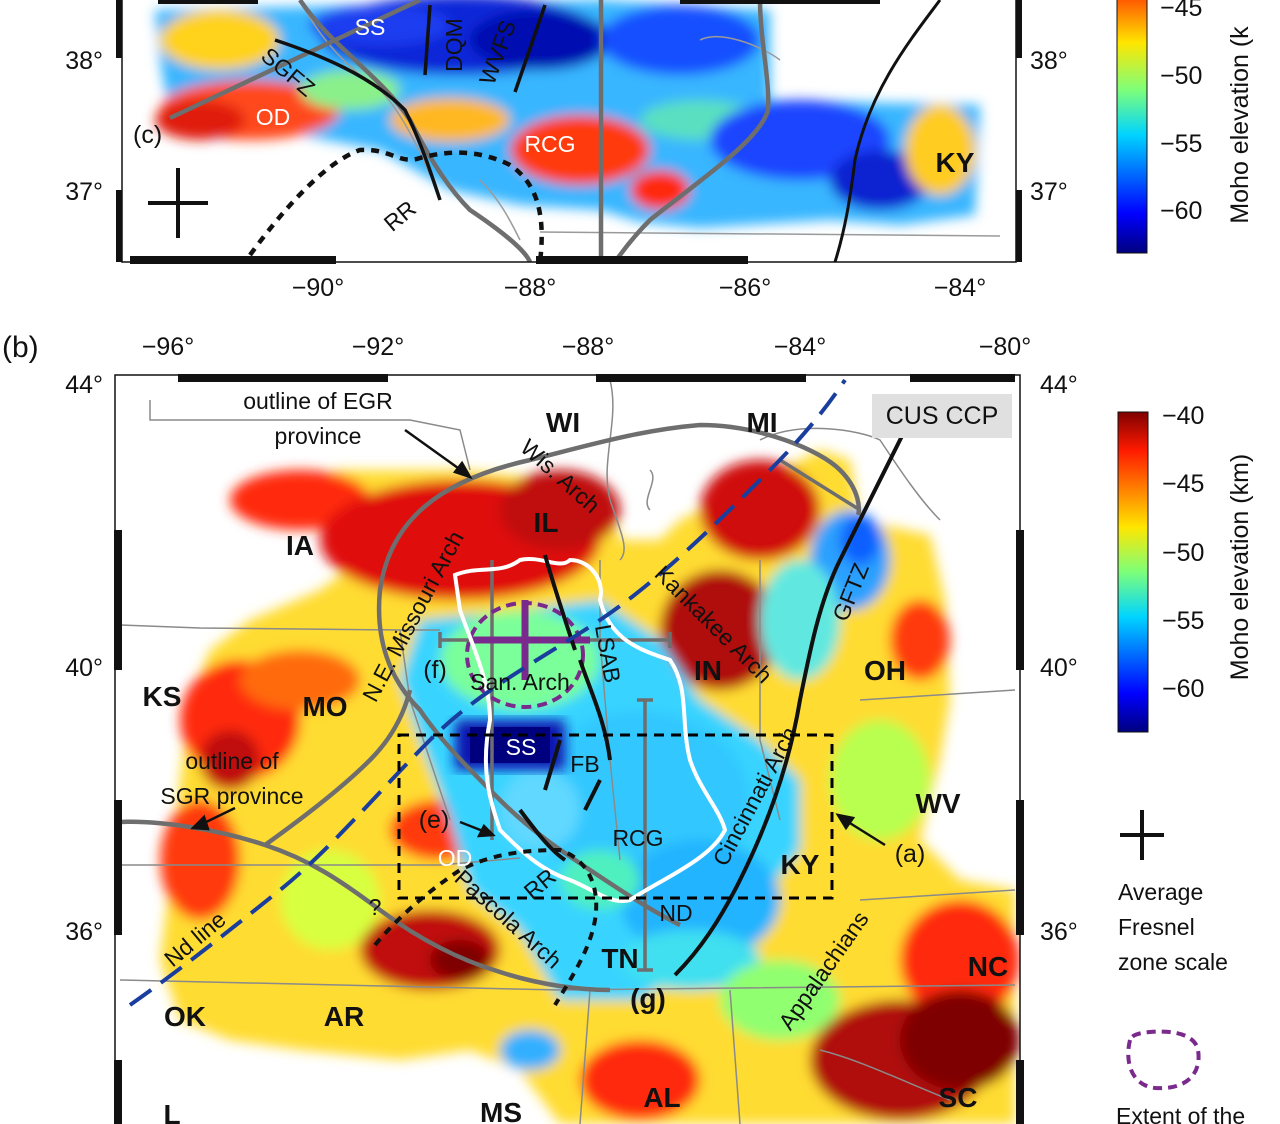 Image resolution: width=1280 pixels, height=1124 pixels. What do you see at coordinates (455, 858) in the screenshot?
I see `feature-od: OD` at bounding box center [455, 858].